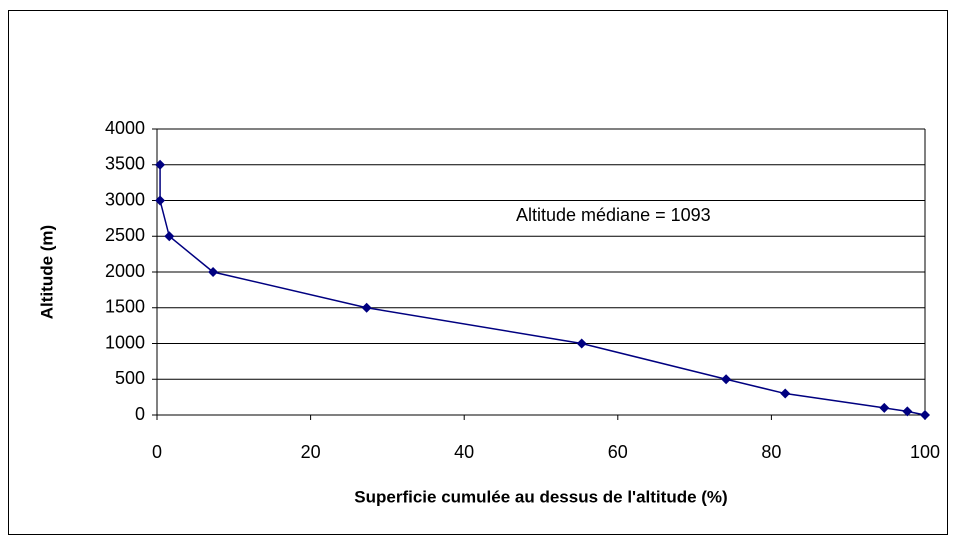 This screenshot has height=539, width=957. What do you see at coordinates (125, 307) in the screenshot?
I see `y-tick-label: 1500` at bounding box center [125, 307].